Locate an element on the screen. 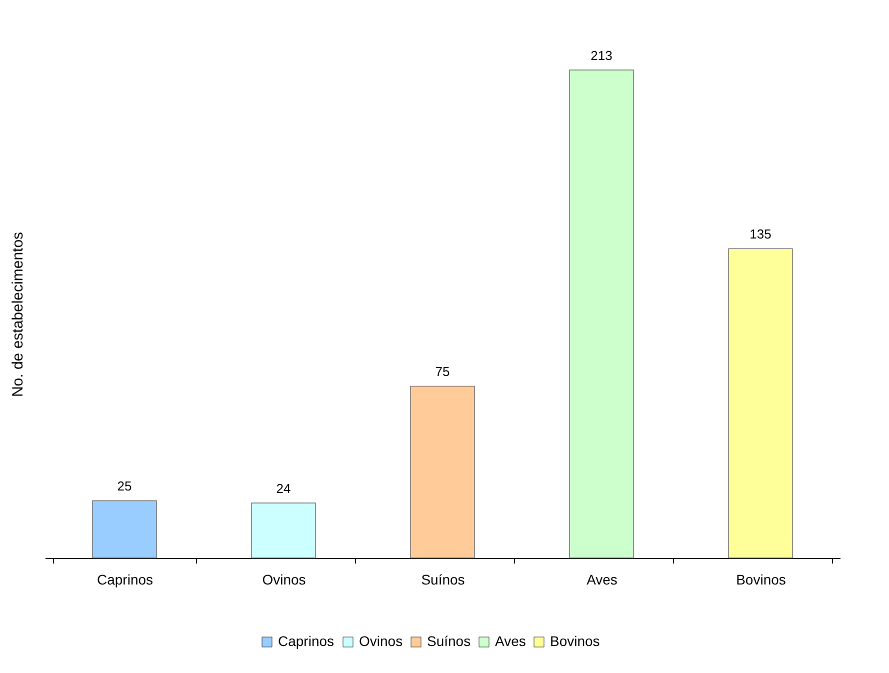  legend-label: Ovinos is located at coordinates (381, 641).